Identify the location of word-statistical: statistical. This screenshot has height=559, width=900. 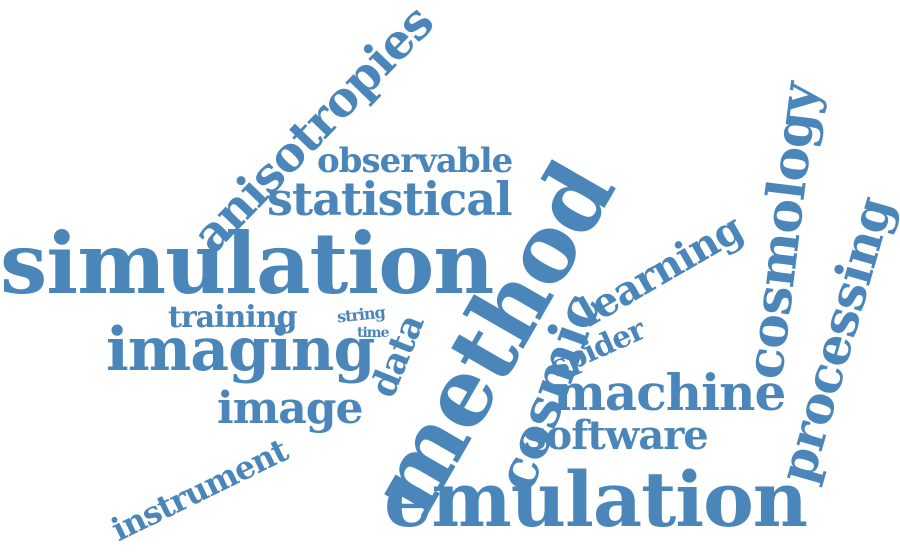
(390, 199).